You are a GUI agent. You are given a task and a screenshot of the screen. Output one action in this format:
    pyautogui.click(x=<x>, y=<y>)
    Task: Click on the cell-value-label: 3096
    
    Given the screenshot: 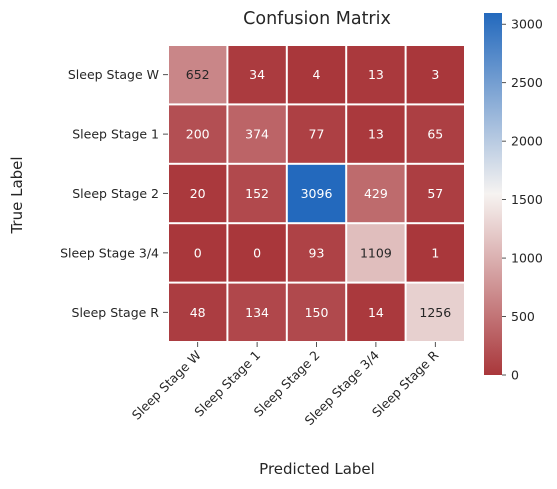 What is the action you would take?
    pyautogui.click(x=317, y=193)
    